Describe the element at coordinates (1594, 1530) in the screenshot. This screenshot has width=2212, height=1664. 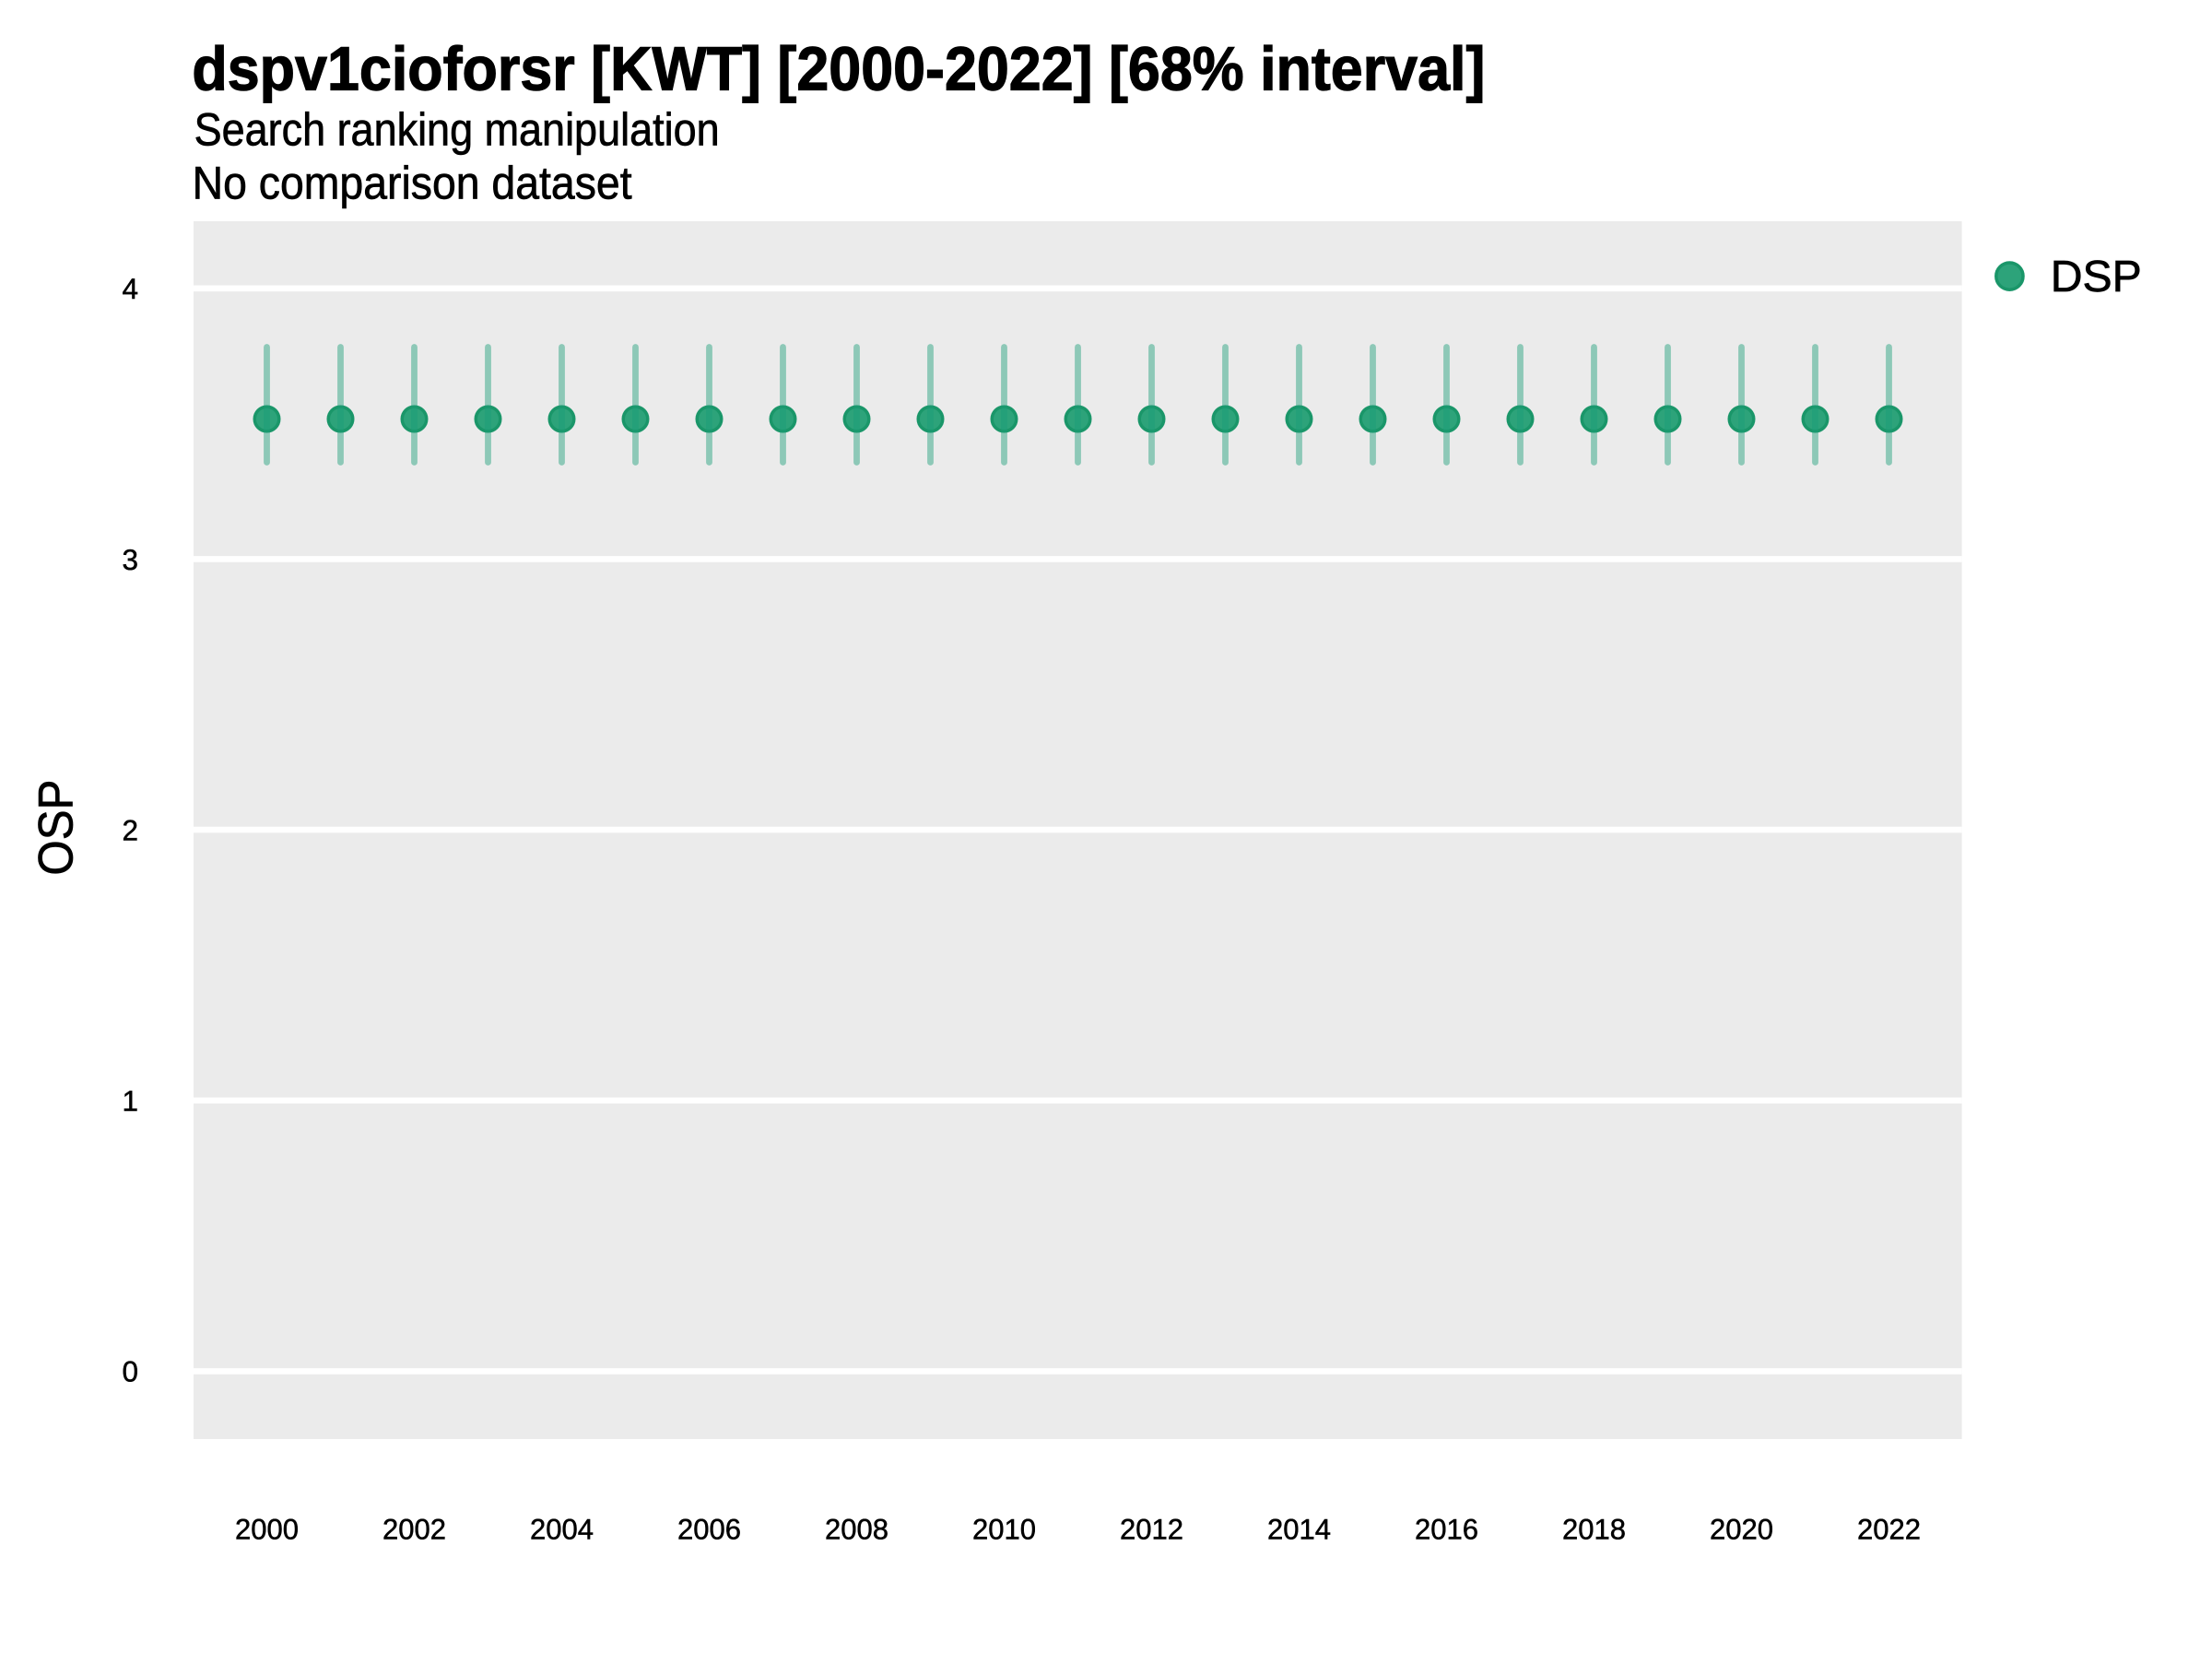
I see `svg-text: 2018` at that location.